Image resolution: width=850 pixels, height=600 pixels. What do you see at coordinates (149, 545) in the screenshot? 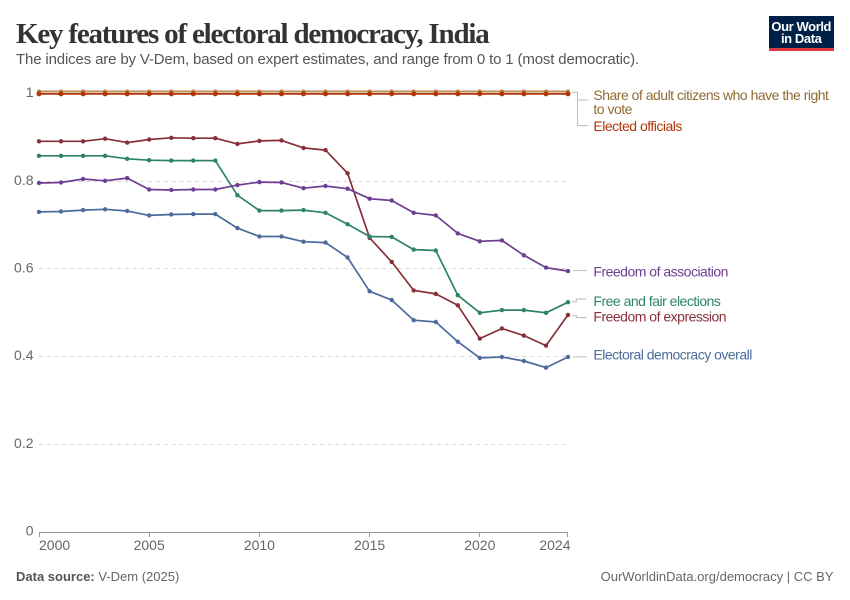
I see `svg-text: 2005` at bounding box center [149, 545].